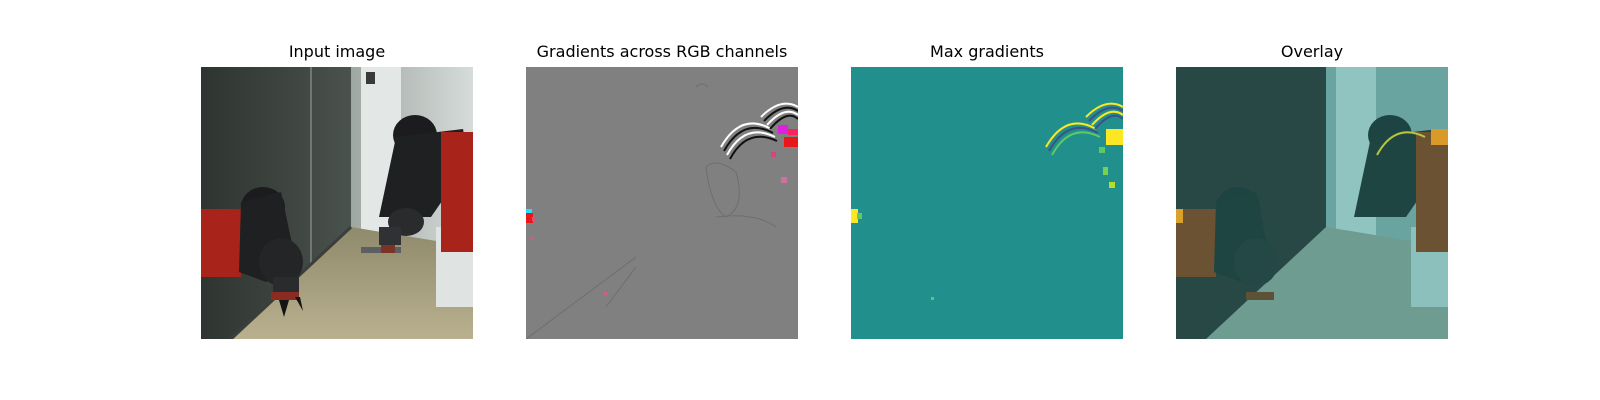  What do you see at coordinates (1312, 203) in the screenshot?
I see `heatmap-overlay-photo` at bounding box center [1312, 203].